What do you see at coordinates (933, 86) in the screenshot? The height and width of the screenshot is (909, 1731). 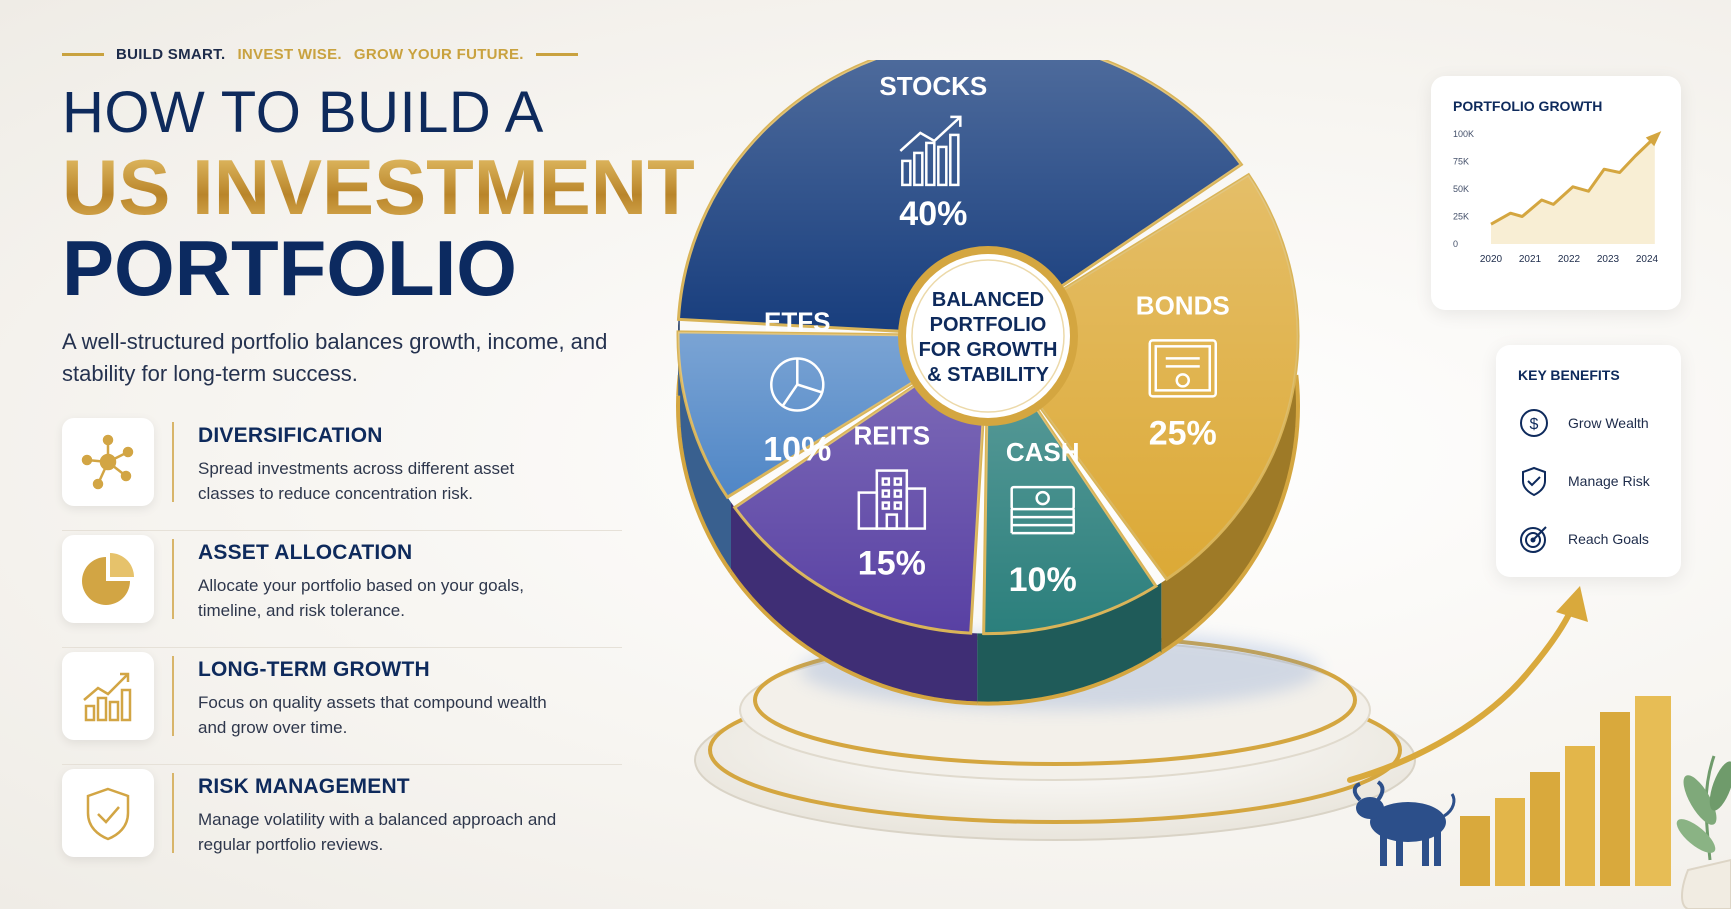 I see `slice-label-stocks: STOCKS` at bounding box center [933, 86].